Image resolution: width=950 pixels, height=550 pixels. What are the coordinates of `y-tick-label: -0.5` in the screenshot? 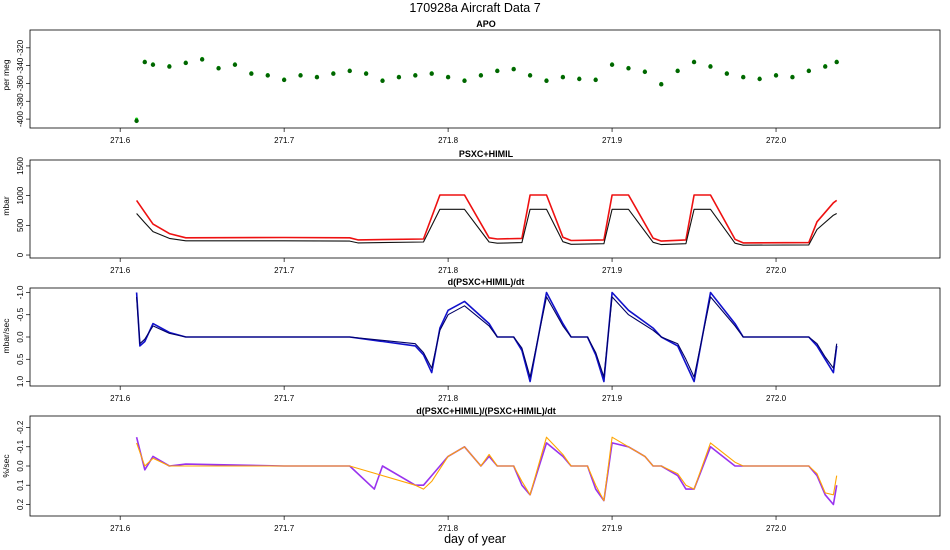 It's located at (20, 314).